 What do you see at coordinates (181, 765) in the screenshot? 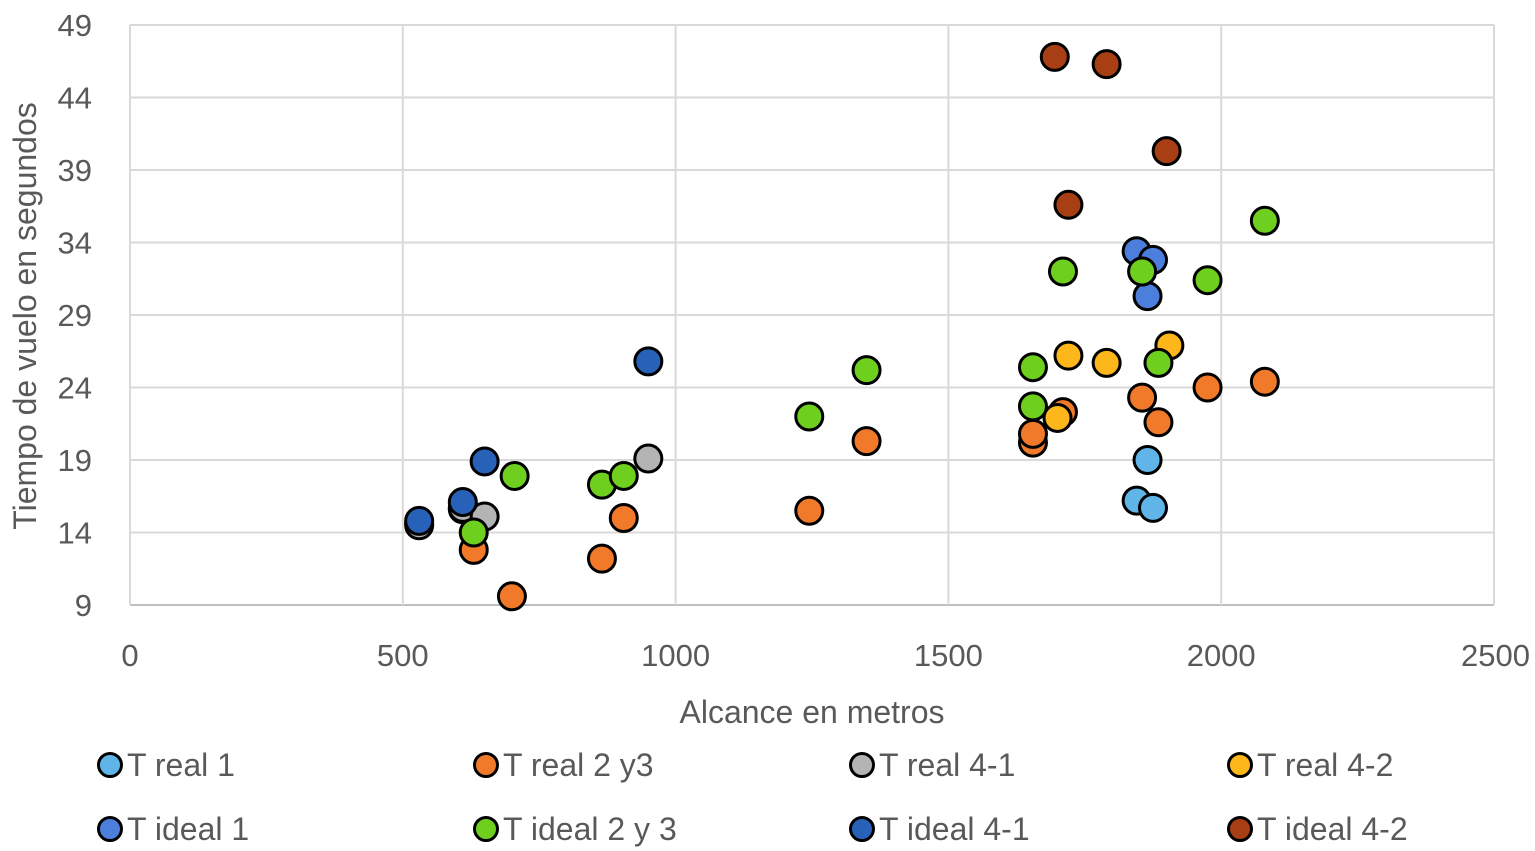
I see `legend-label: T real 1` at bounding box center [181, 765].